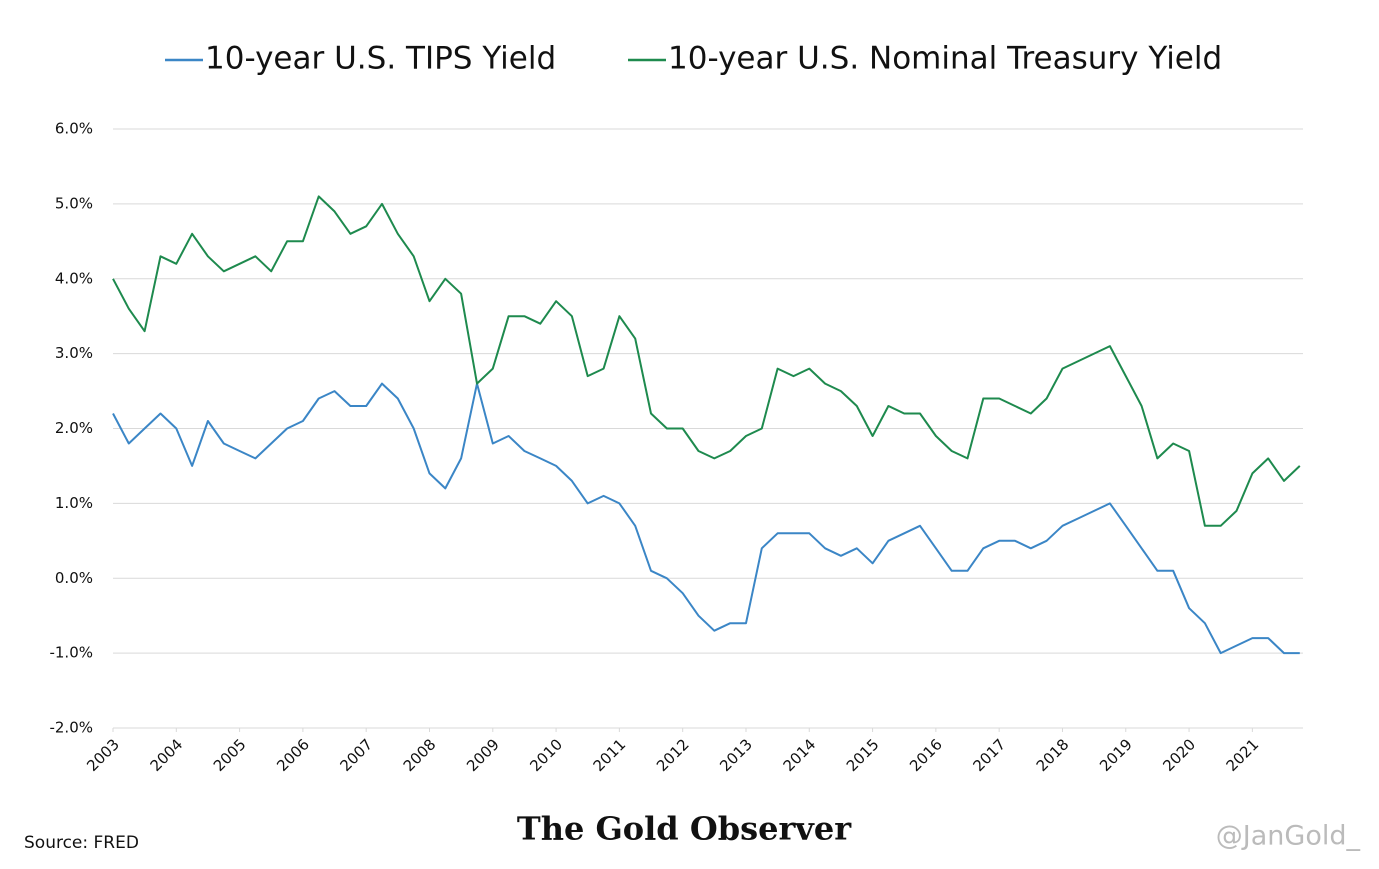 The image size is (1379, 869). What do you see at coordinates (1053, 755) in the screenshot?
I see `x-tick-label: 2018` at bounding box center [1053, 755].